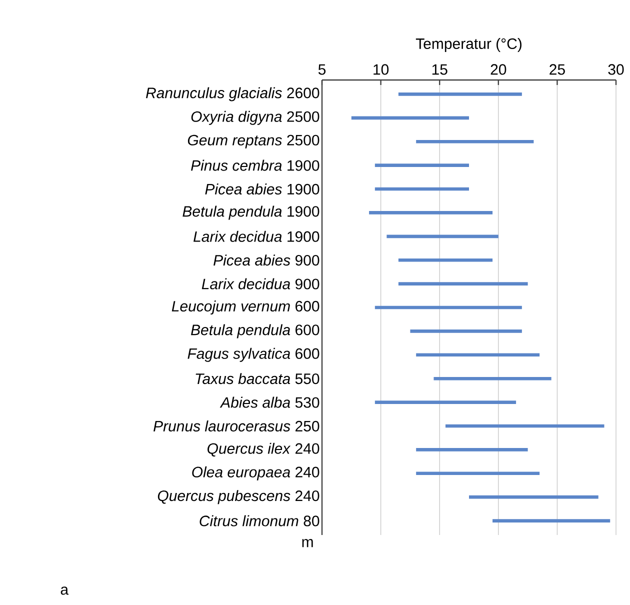 The image size is (630, 605). What do you see at coordinates (233, 94) in the screenshot?
I see `y-tick-label: Ranunculus glacialis 2600` at bounding box center [233, 94].